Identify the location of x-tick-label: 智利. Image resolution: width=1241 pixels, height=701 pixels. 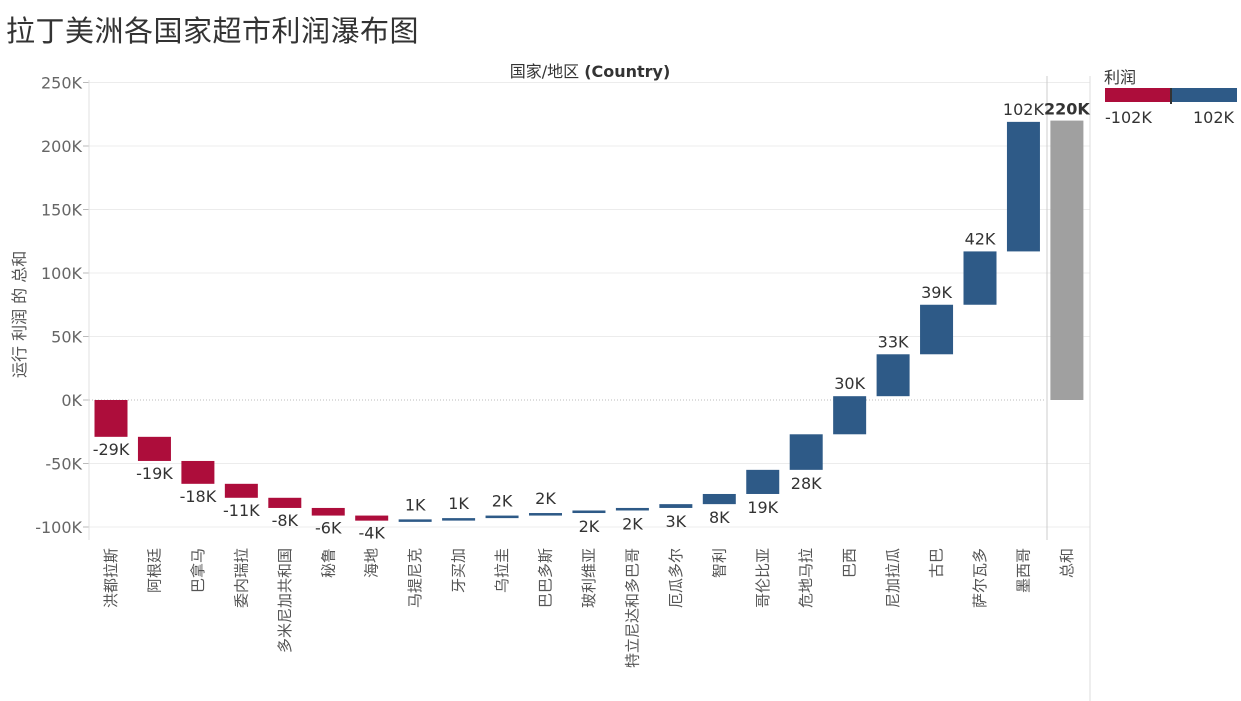
(719, 563).